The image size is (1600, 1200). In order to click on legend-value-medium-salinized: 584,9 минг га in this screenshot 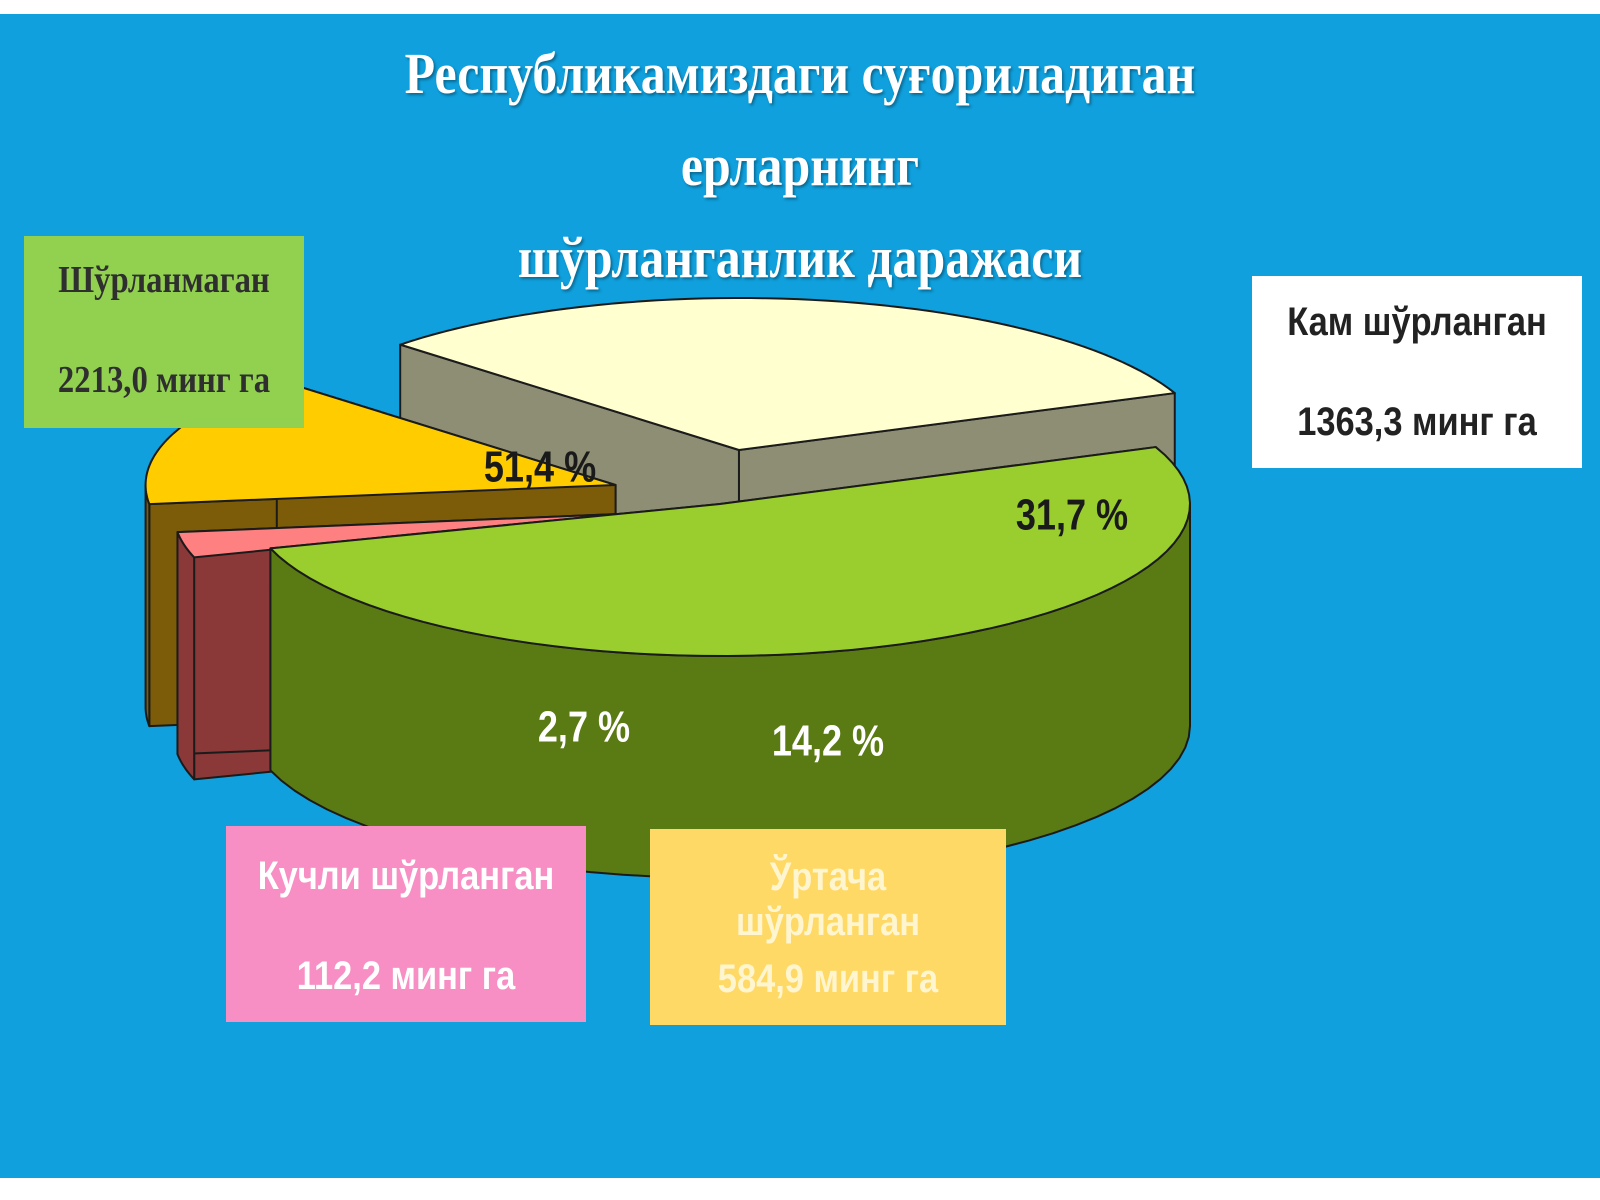, I will do `click(828, 979)`.